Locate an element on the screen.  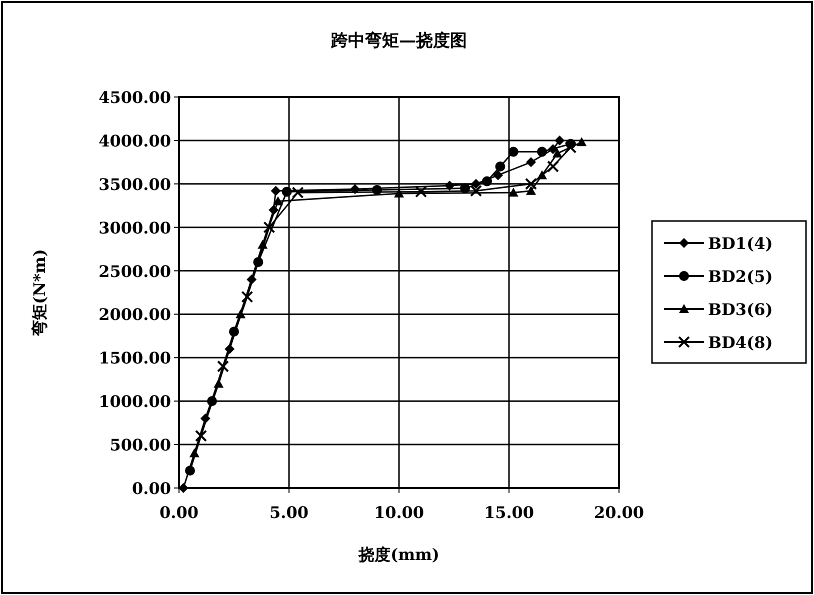
x-tick-label: 5.00 is located at coordinates (289, 512).